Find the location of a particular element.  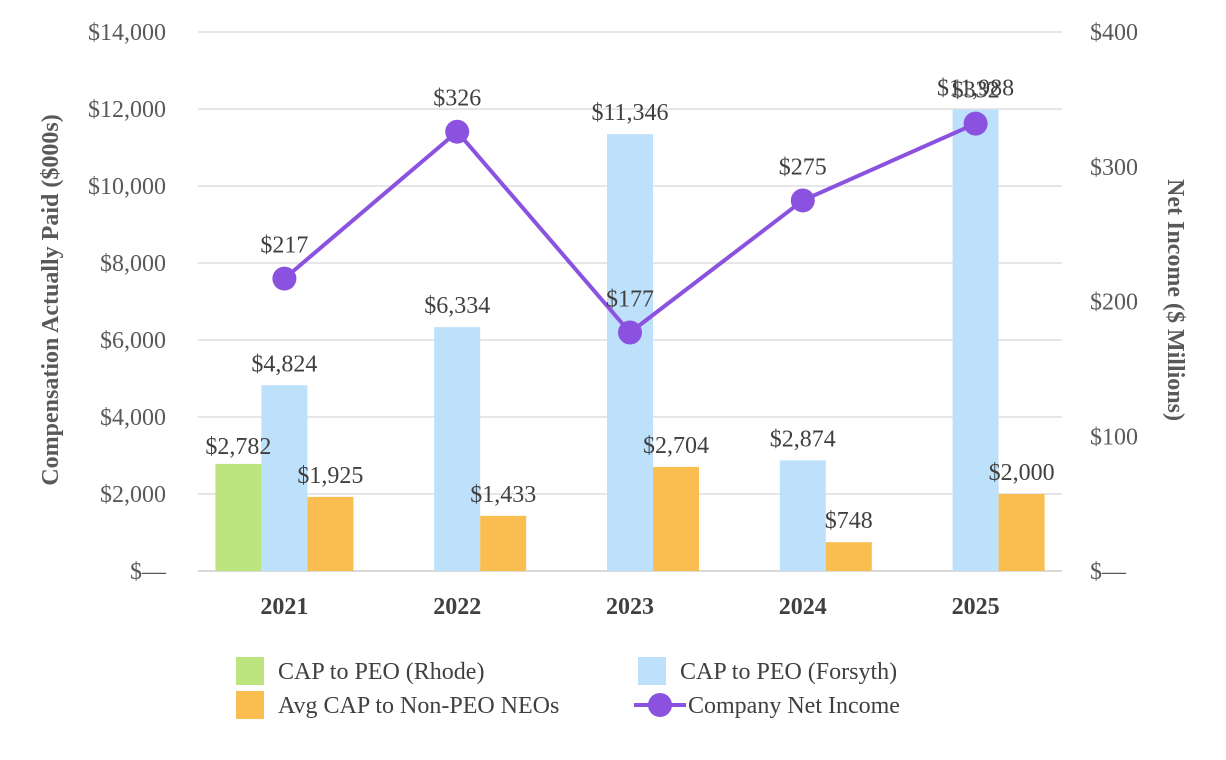

y-left-tick-label: $6,000 is located at coordinates (133, 341).